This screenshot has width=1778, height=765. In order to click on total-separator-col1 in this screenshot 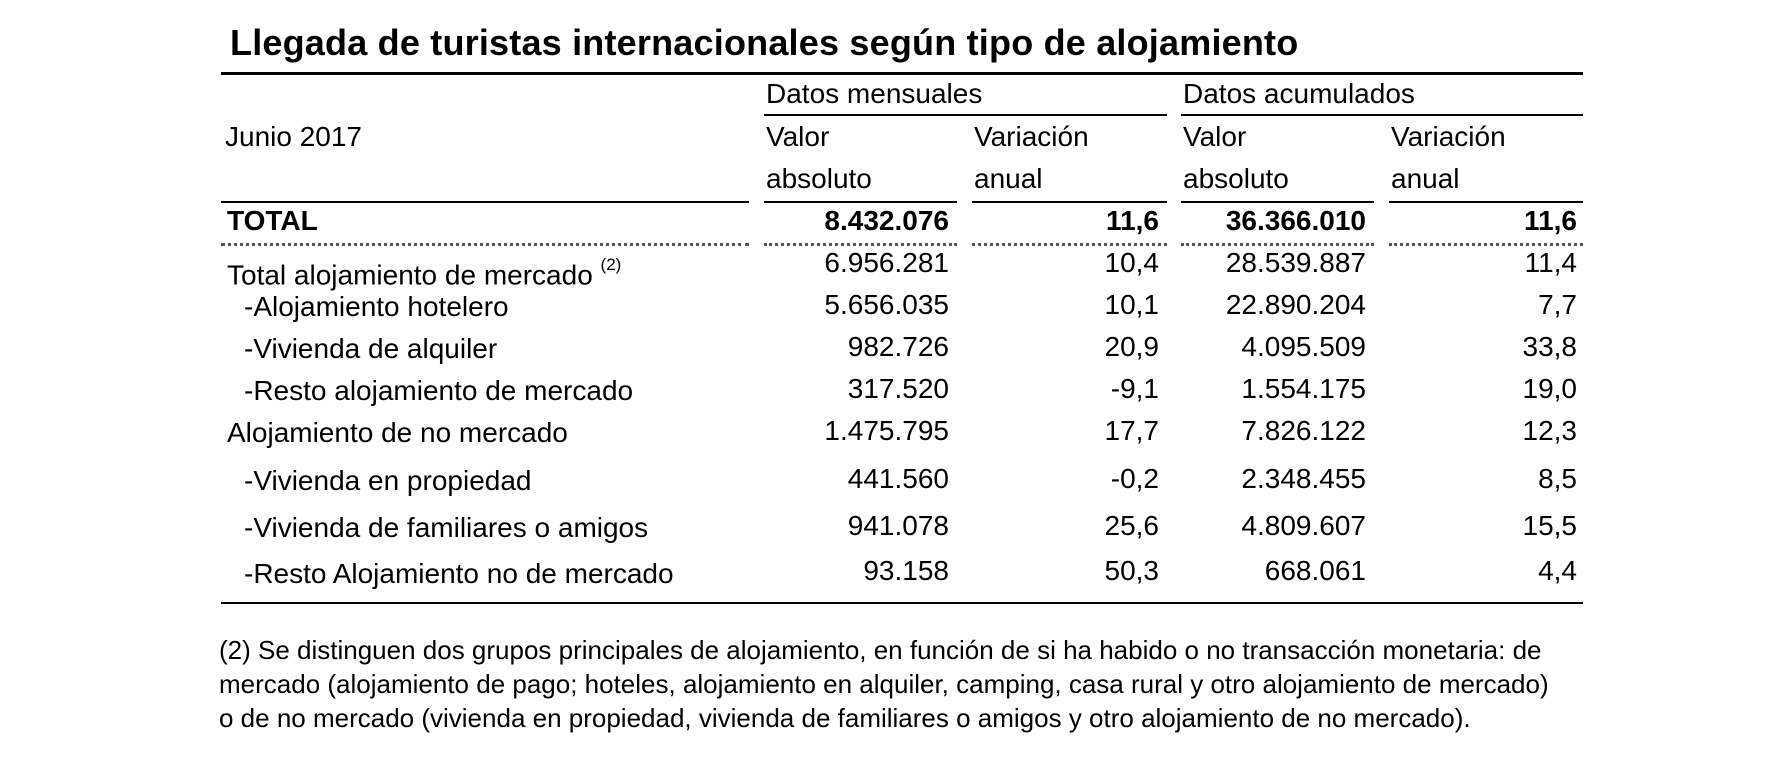, I will do `click(860, 244)`.